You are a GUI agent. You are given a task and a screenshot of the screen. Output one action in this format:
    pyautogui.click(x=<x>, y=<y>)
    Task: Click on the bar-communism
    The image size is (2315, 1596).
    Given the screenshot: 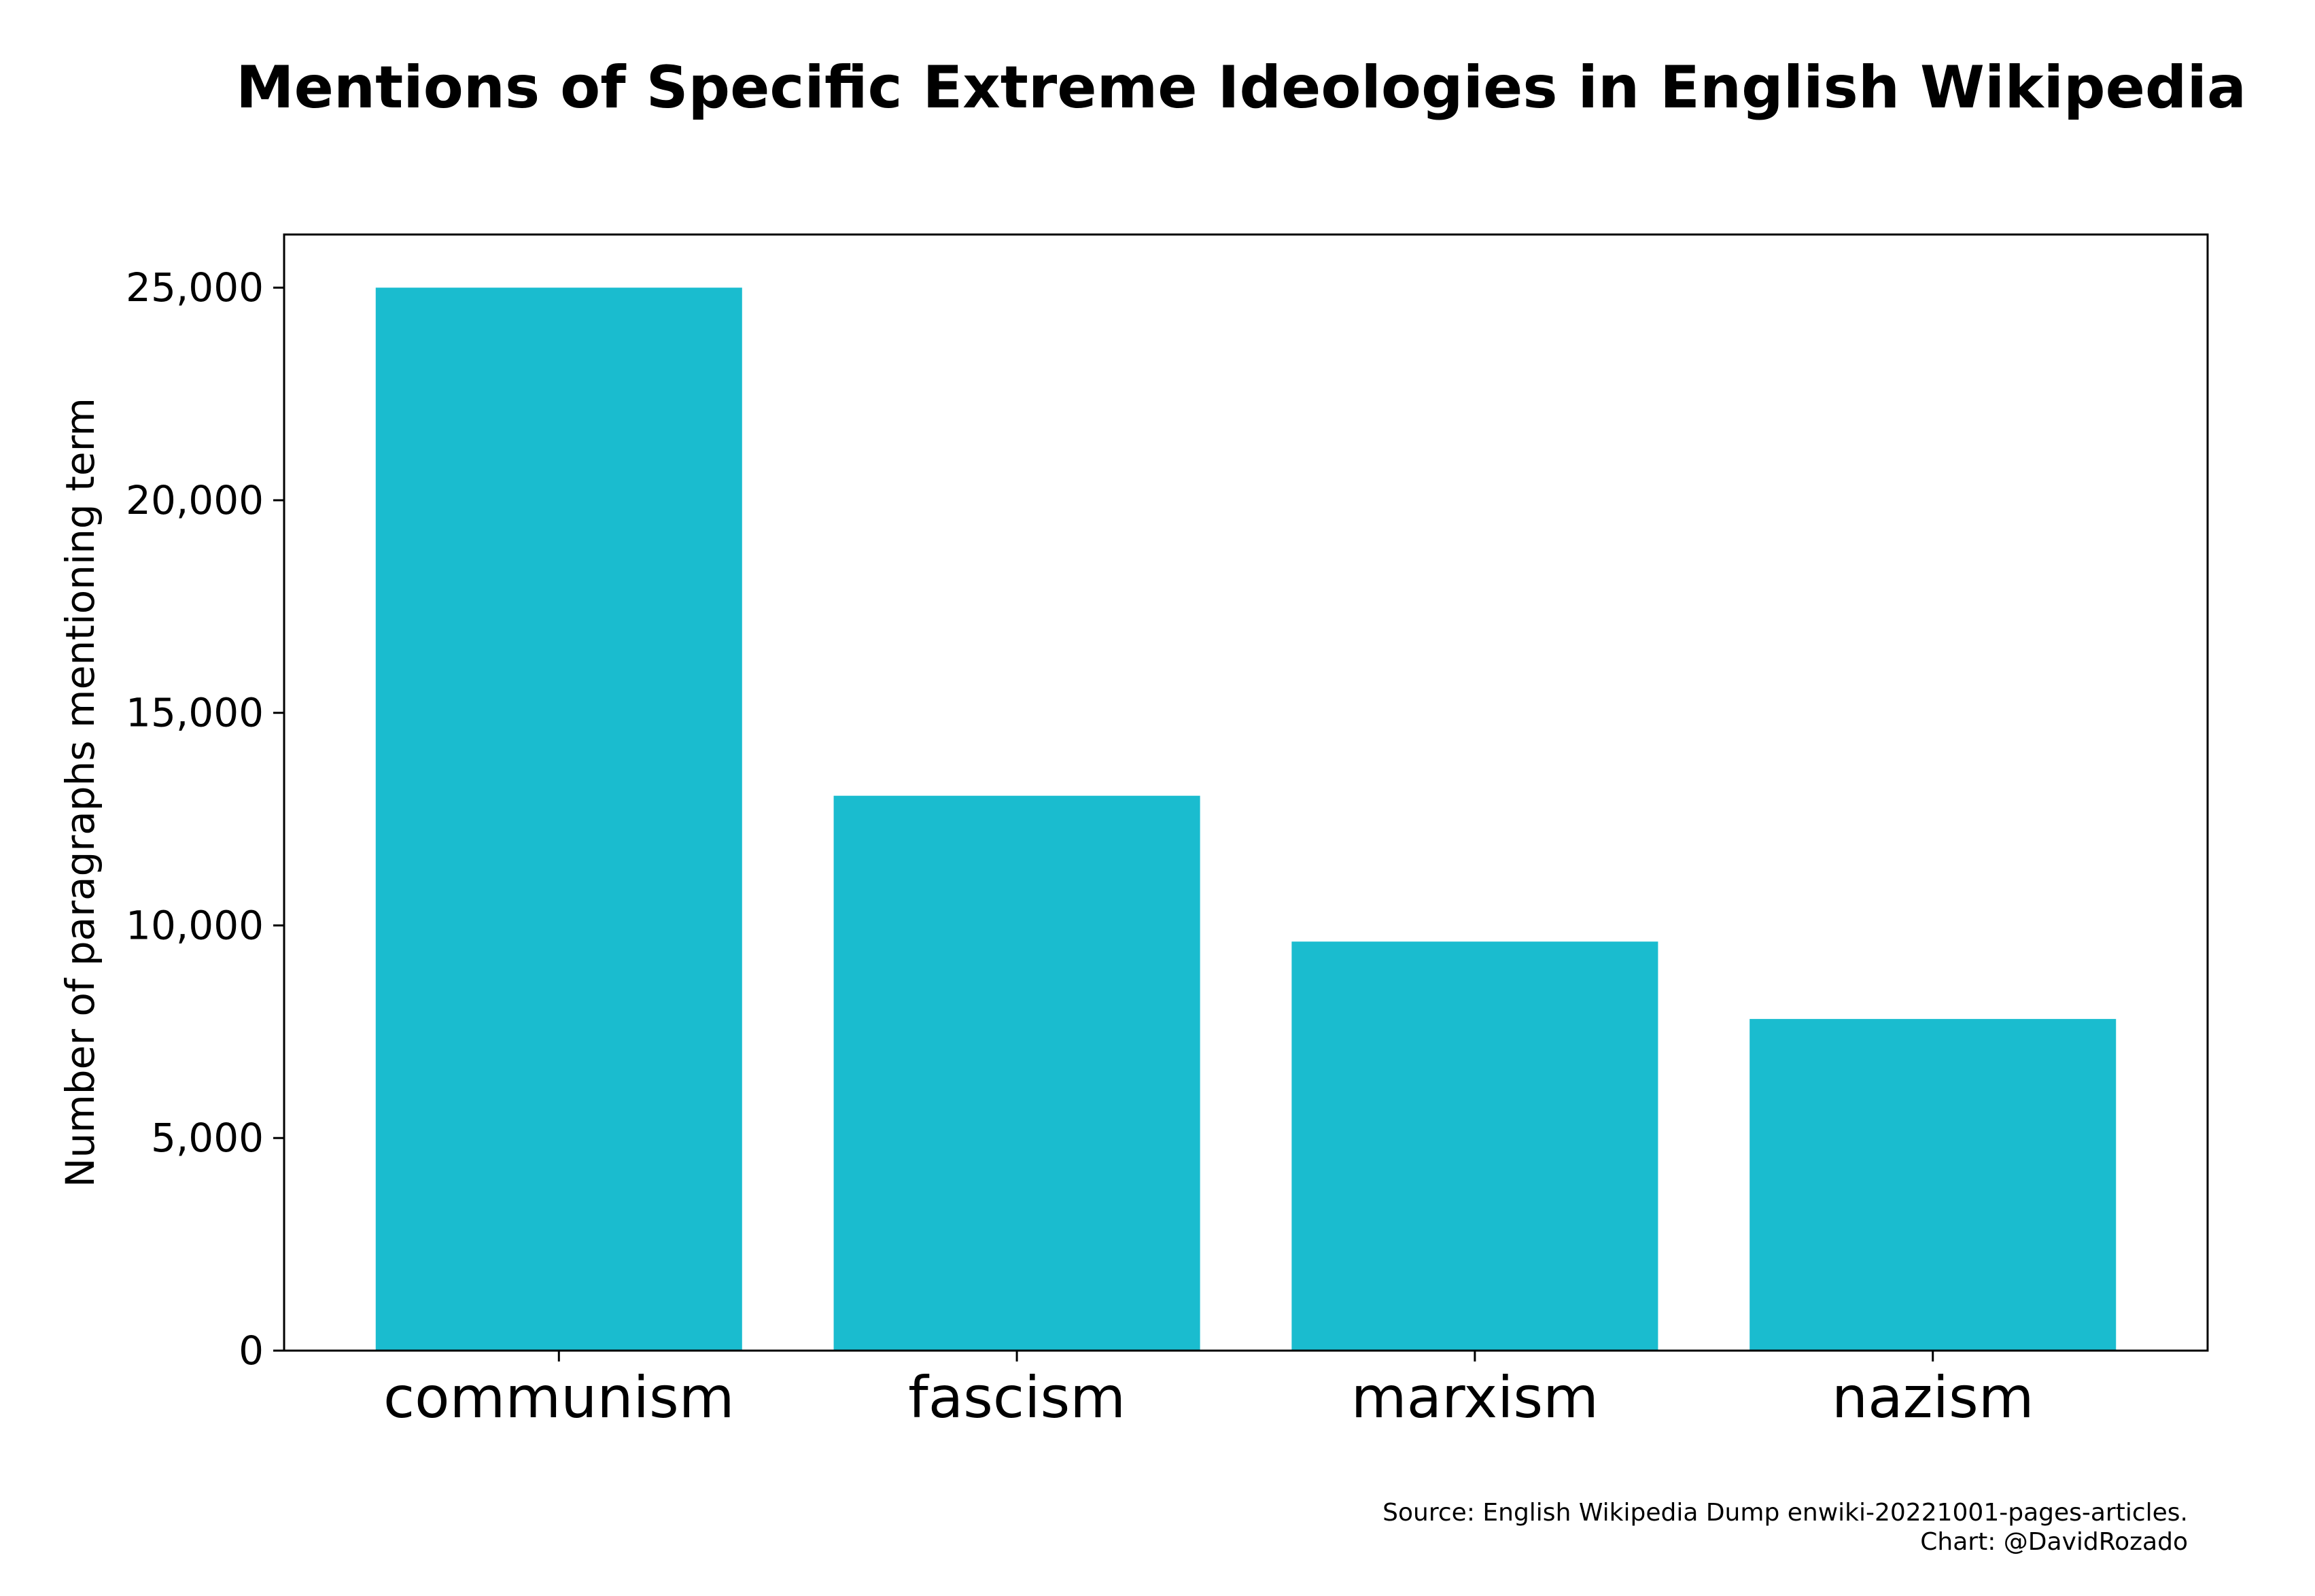 What is the action you would take?
    pyautogui.click(x=558, y=819)
    